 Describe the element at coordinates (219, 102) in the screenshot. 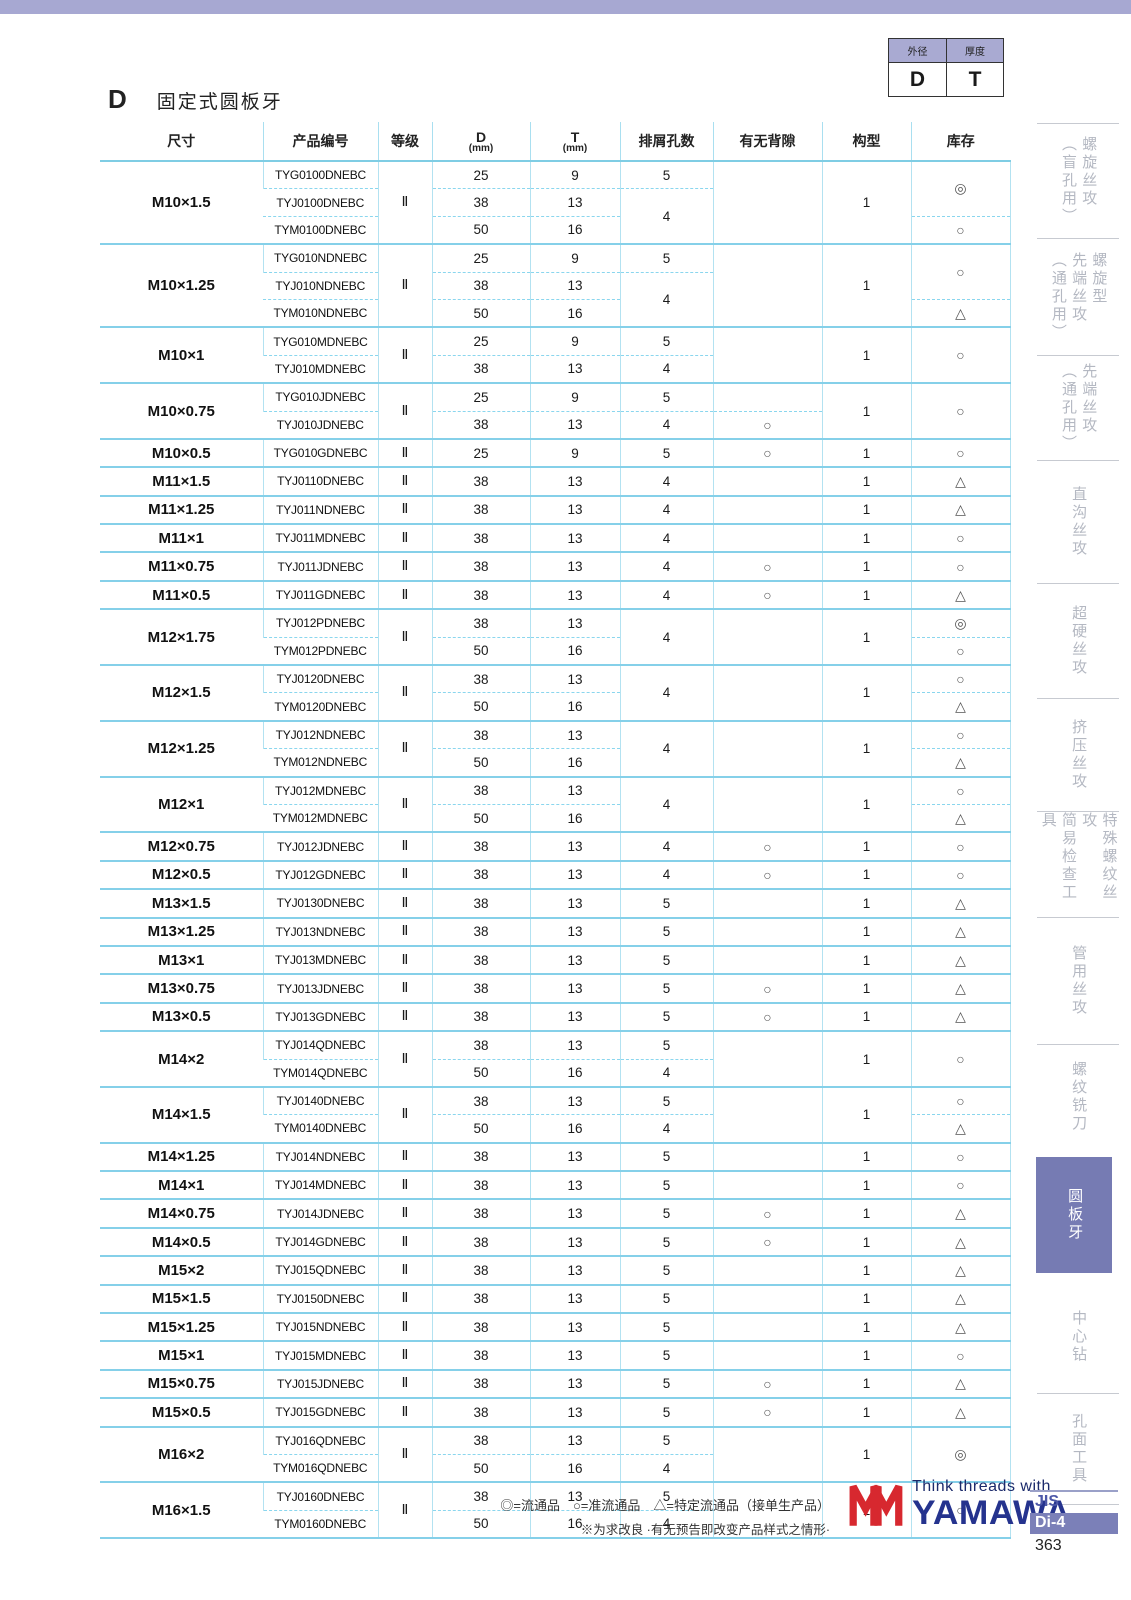

I see `section-title: 固定式圆板牙` at that location.